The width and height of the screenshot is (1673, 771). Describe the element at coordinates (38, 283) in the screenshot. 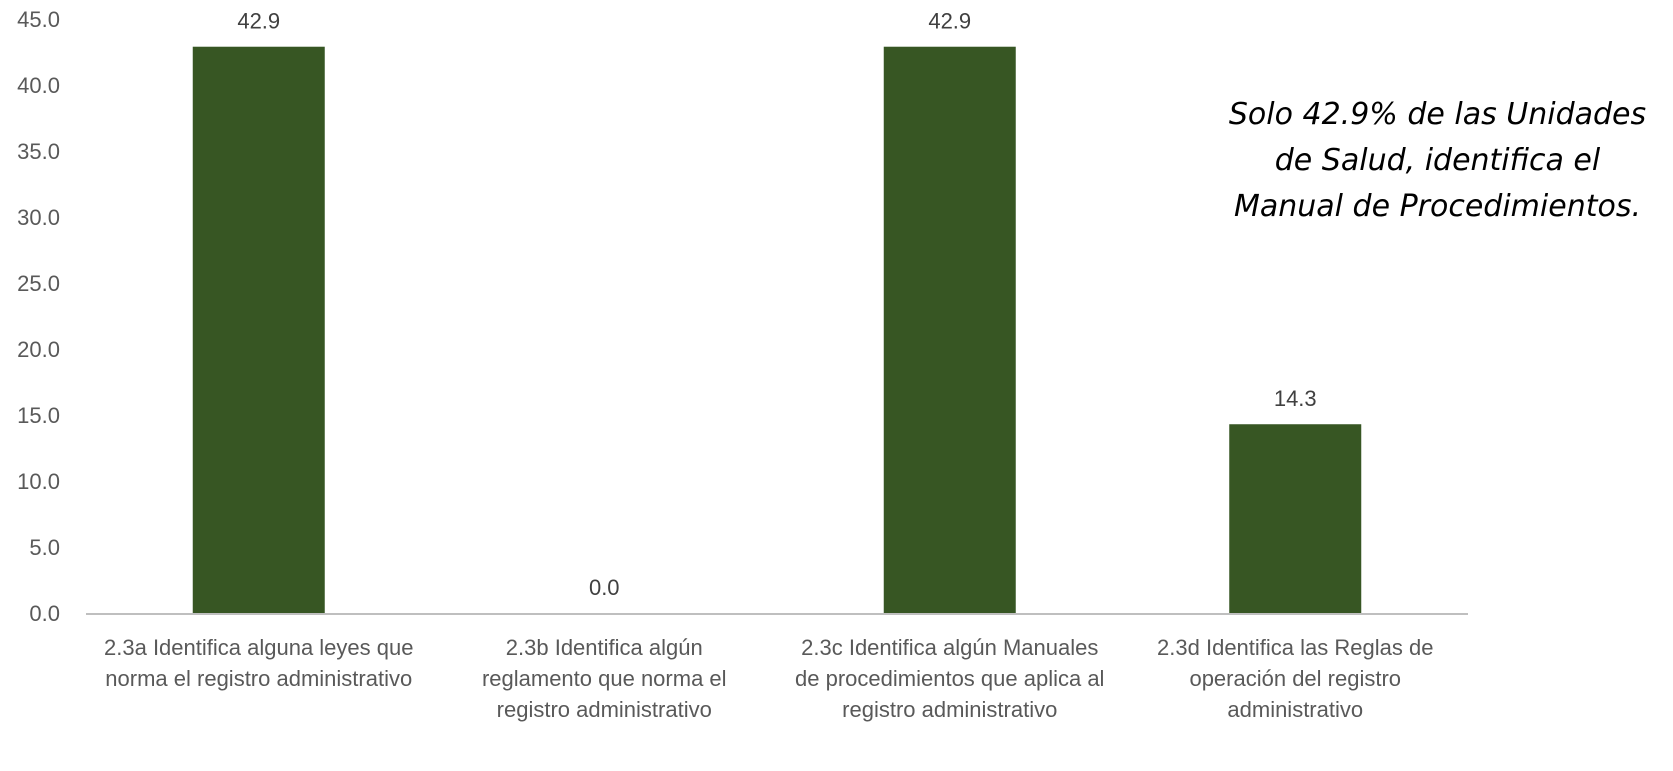

I see `y-tick-label: 25.0` at that location.